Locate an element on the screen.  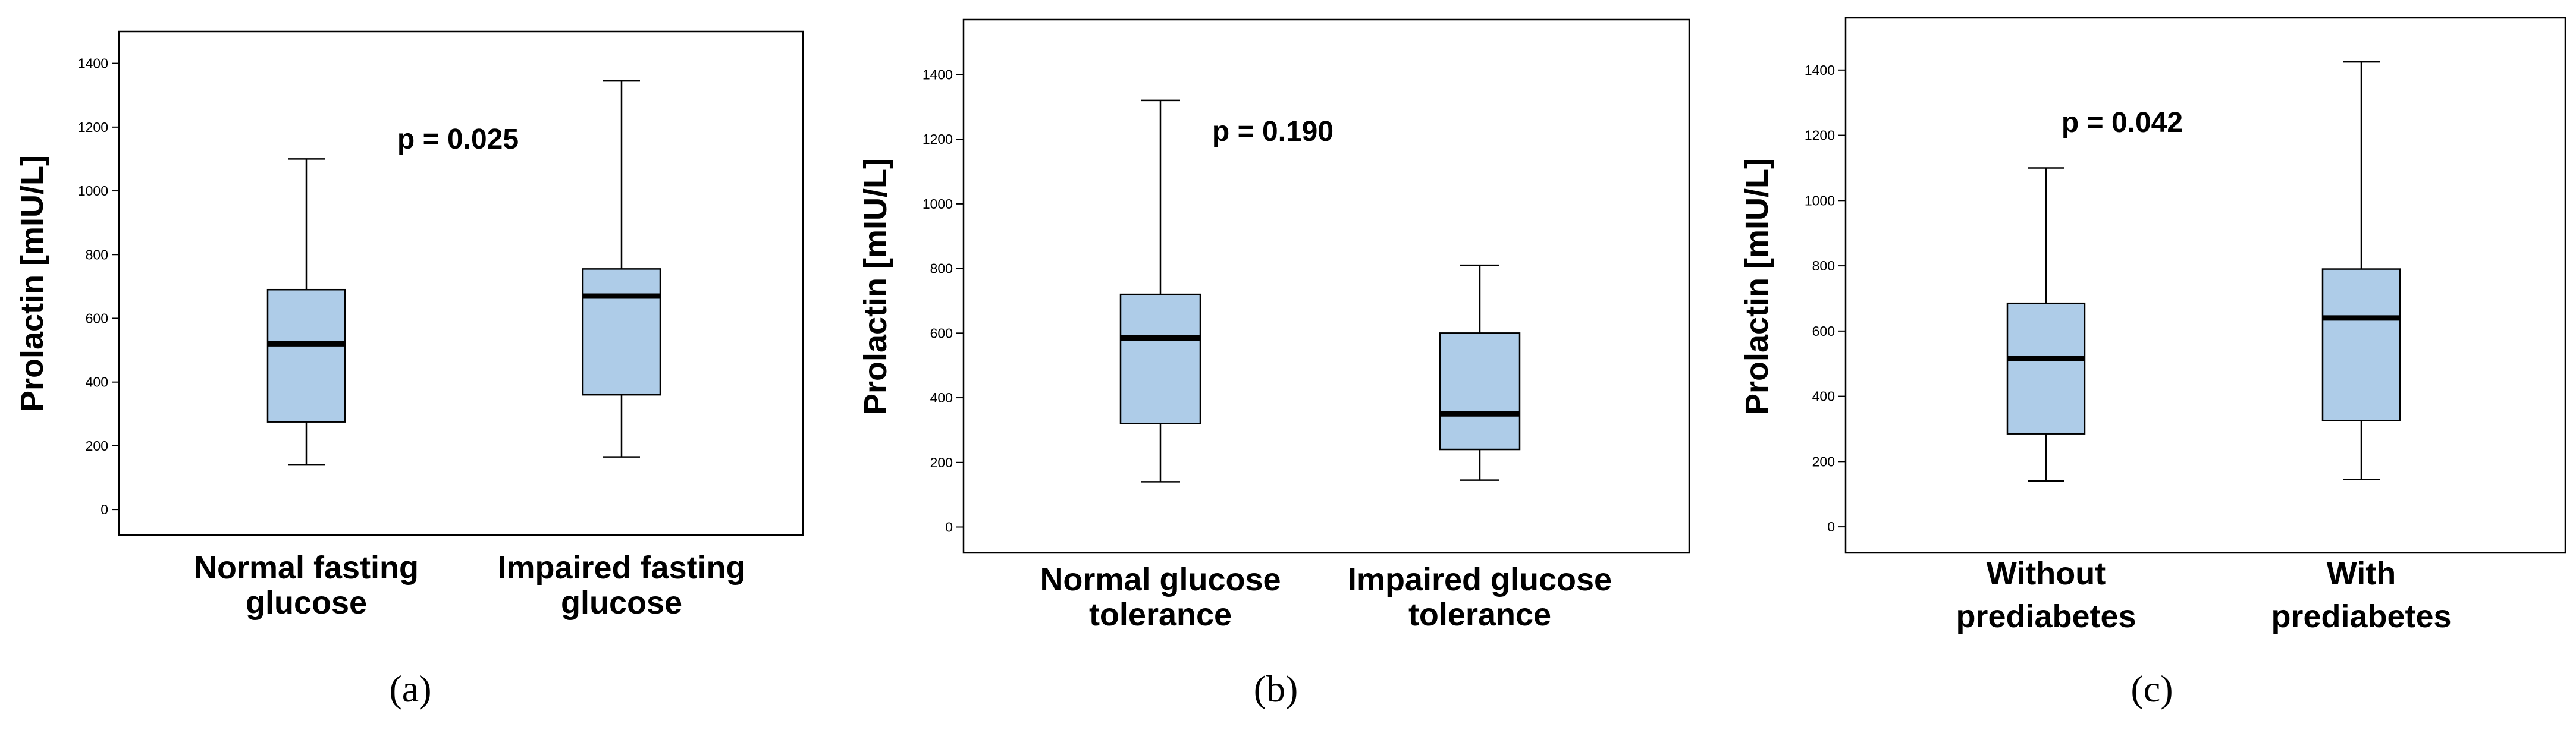
panel-label: (c) is located at coordinates (2152, 689).